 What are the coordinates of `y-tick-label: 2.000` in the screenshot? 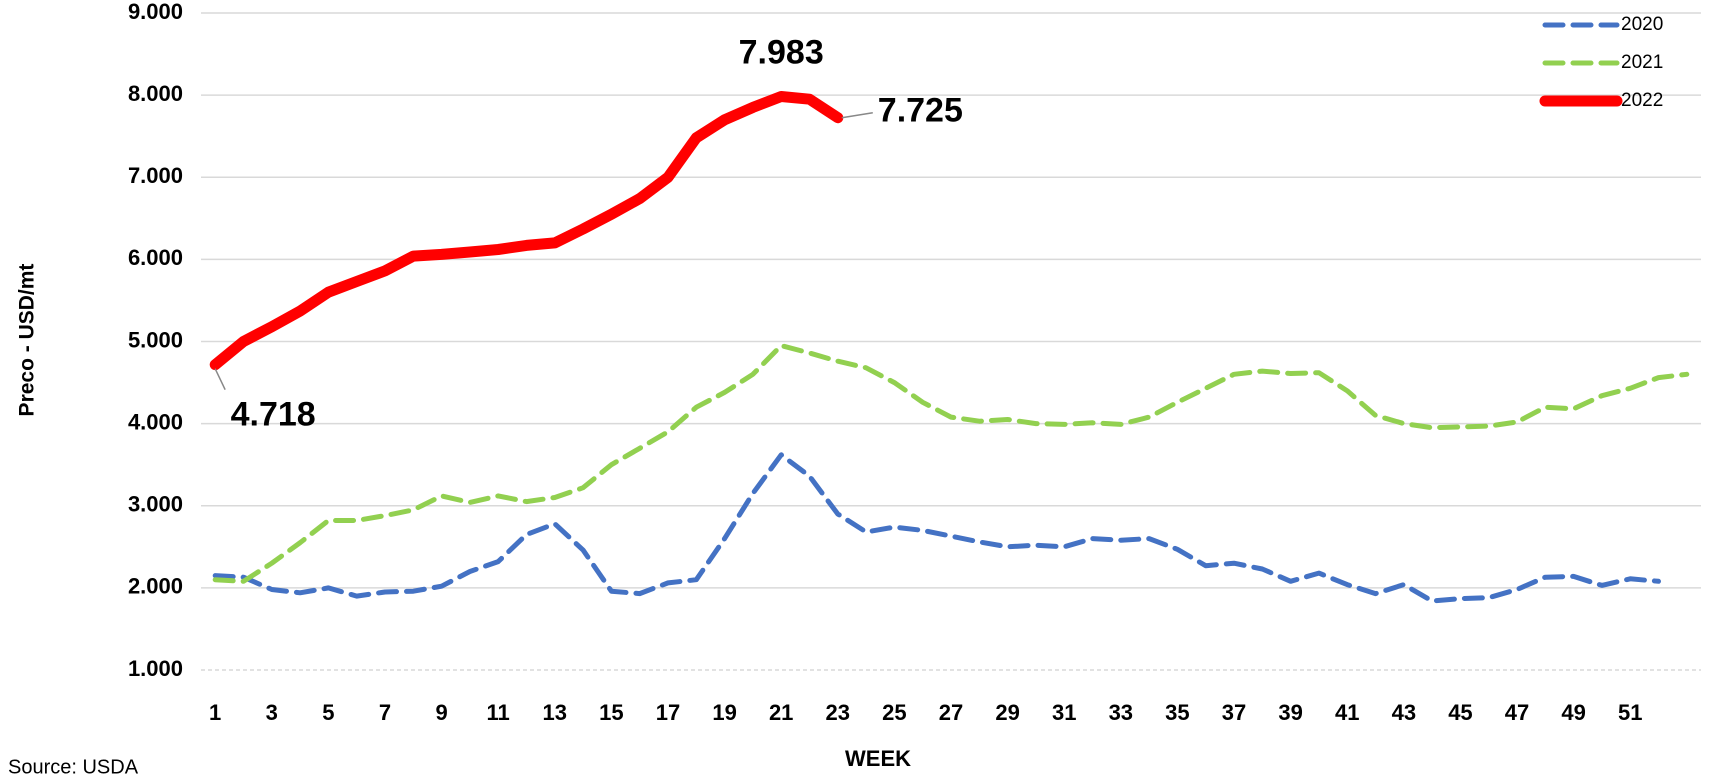 It's located at (155, 586).